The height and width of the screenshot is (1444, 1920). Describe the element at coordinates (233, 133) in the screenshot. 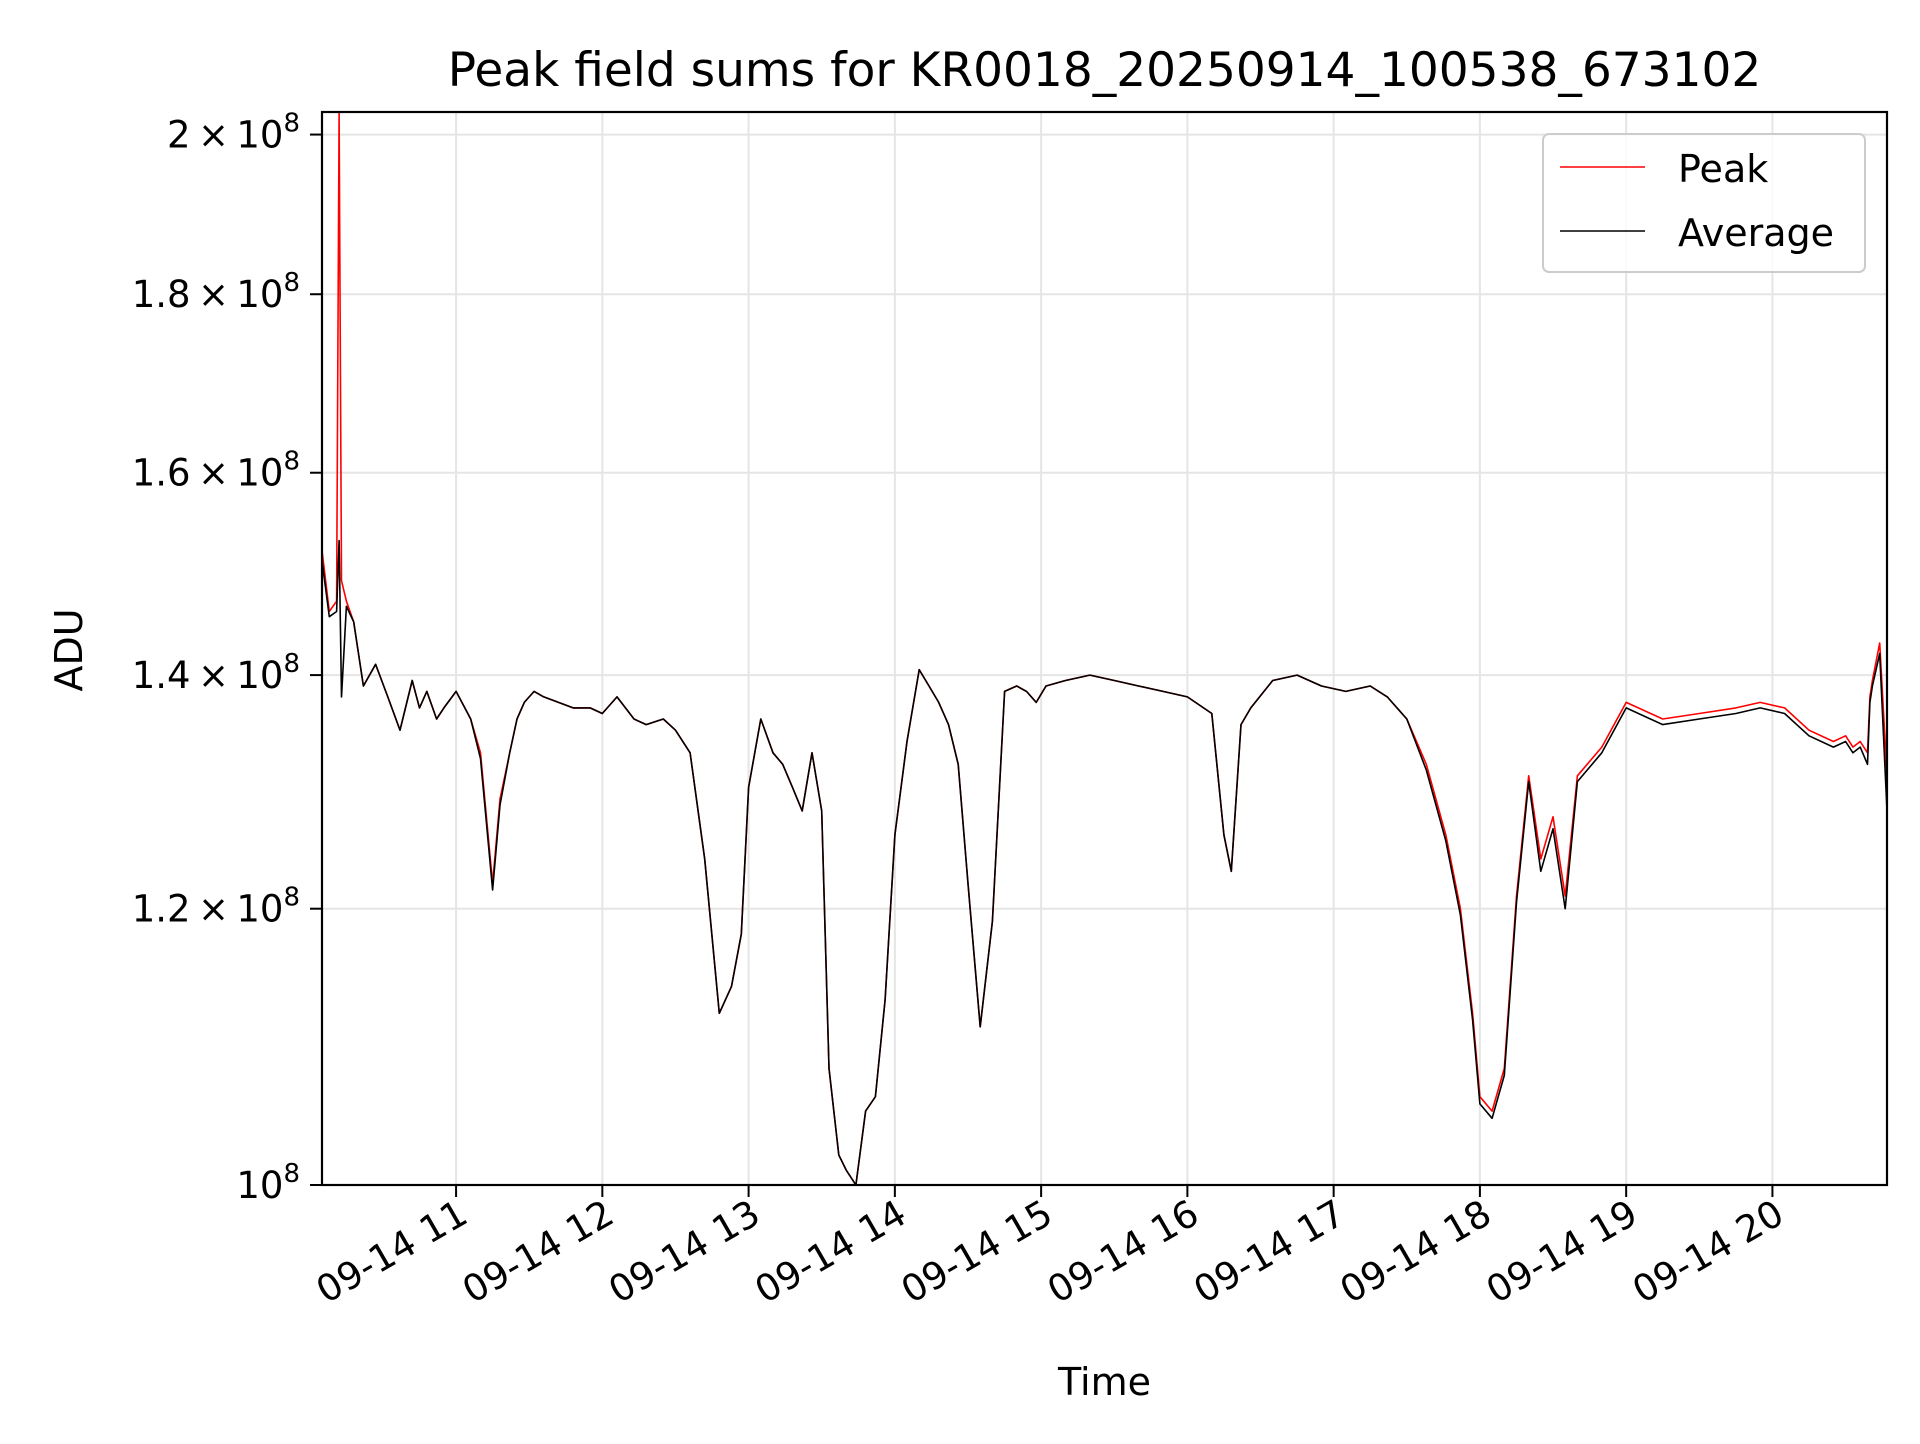

I see `y-tick-label: 2 × 108` at that location.